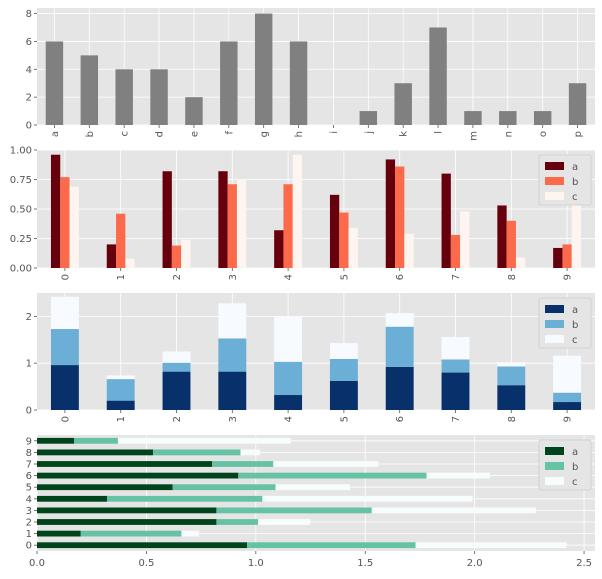 This screenshot has width=602, height=579. I want to click on x-tick-label: k, so click(404, 134).